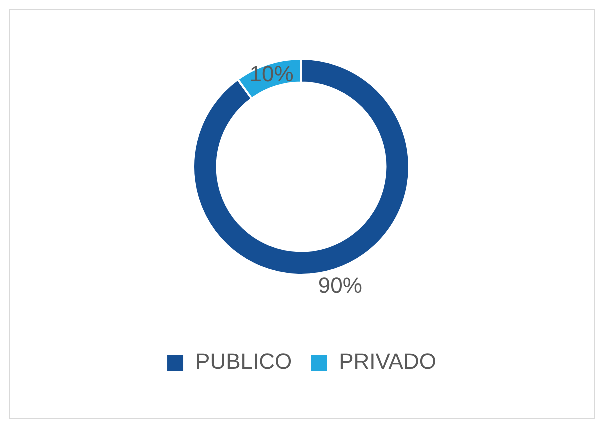  I want to click on data-label: 90%, so click(340, 285).